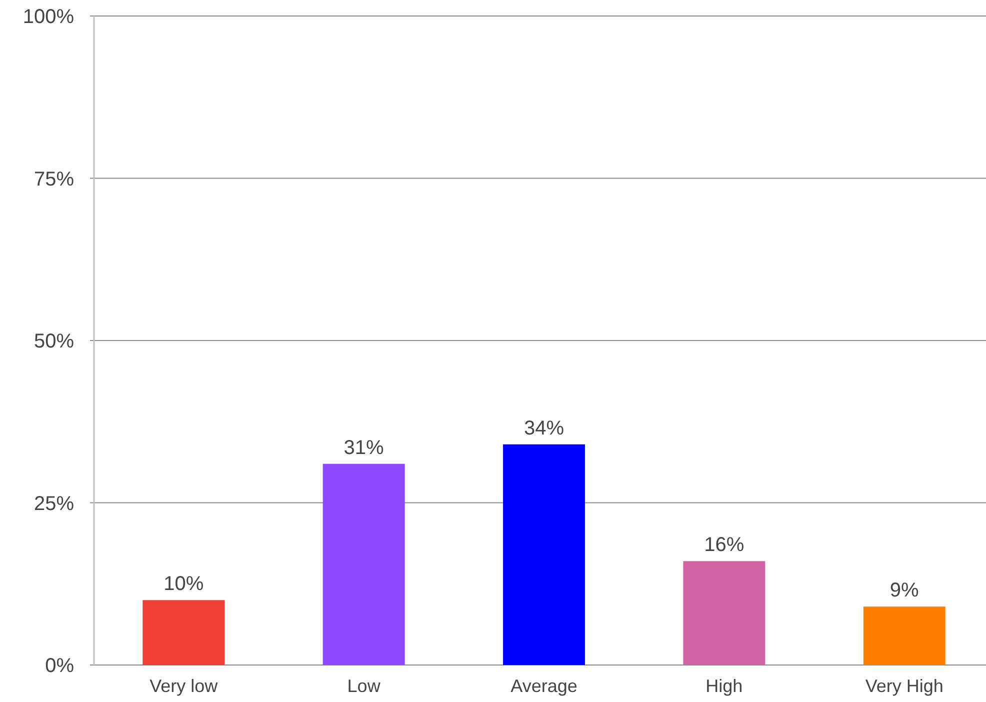  Describe the element at coordinates (904, 686) in the screenshot. I see `x-tick-label: Very High` at that location.